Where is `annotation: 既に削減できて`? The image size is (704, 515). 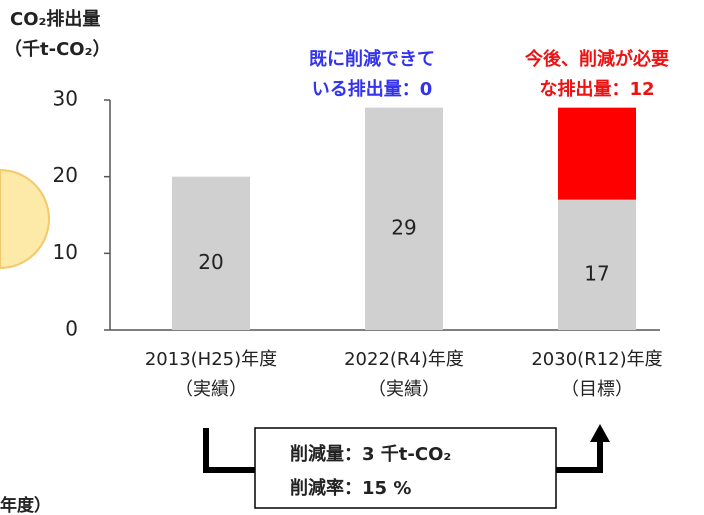 annotation: 既に削減できて is located at coordinates (372, 59).